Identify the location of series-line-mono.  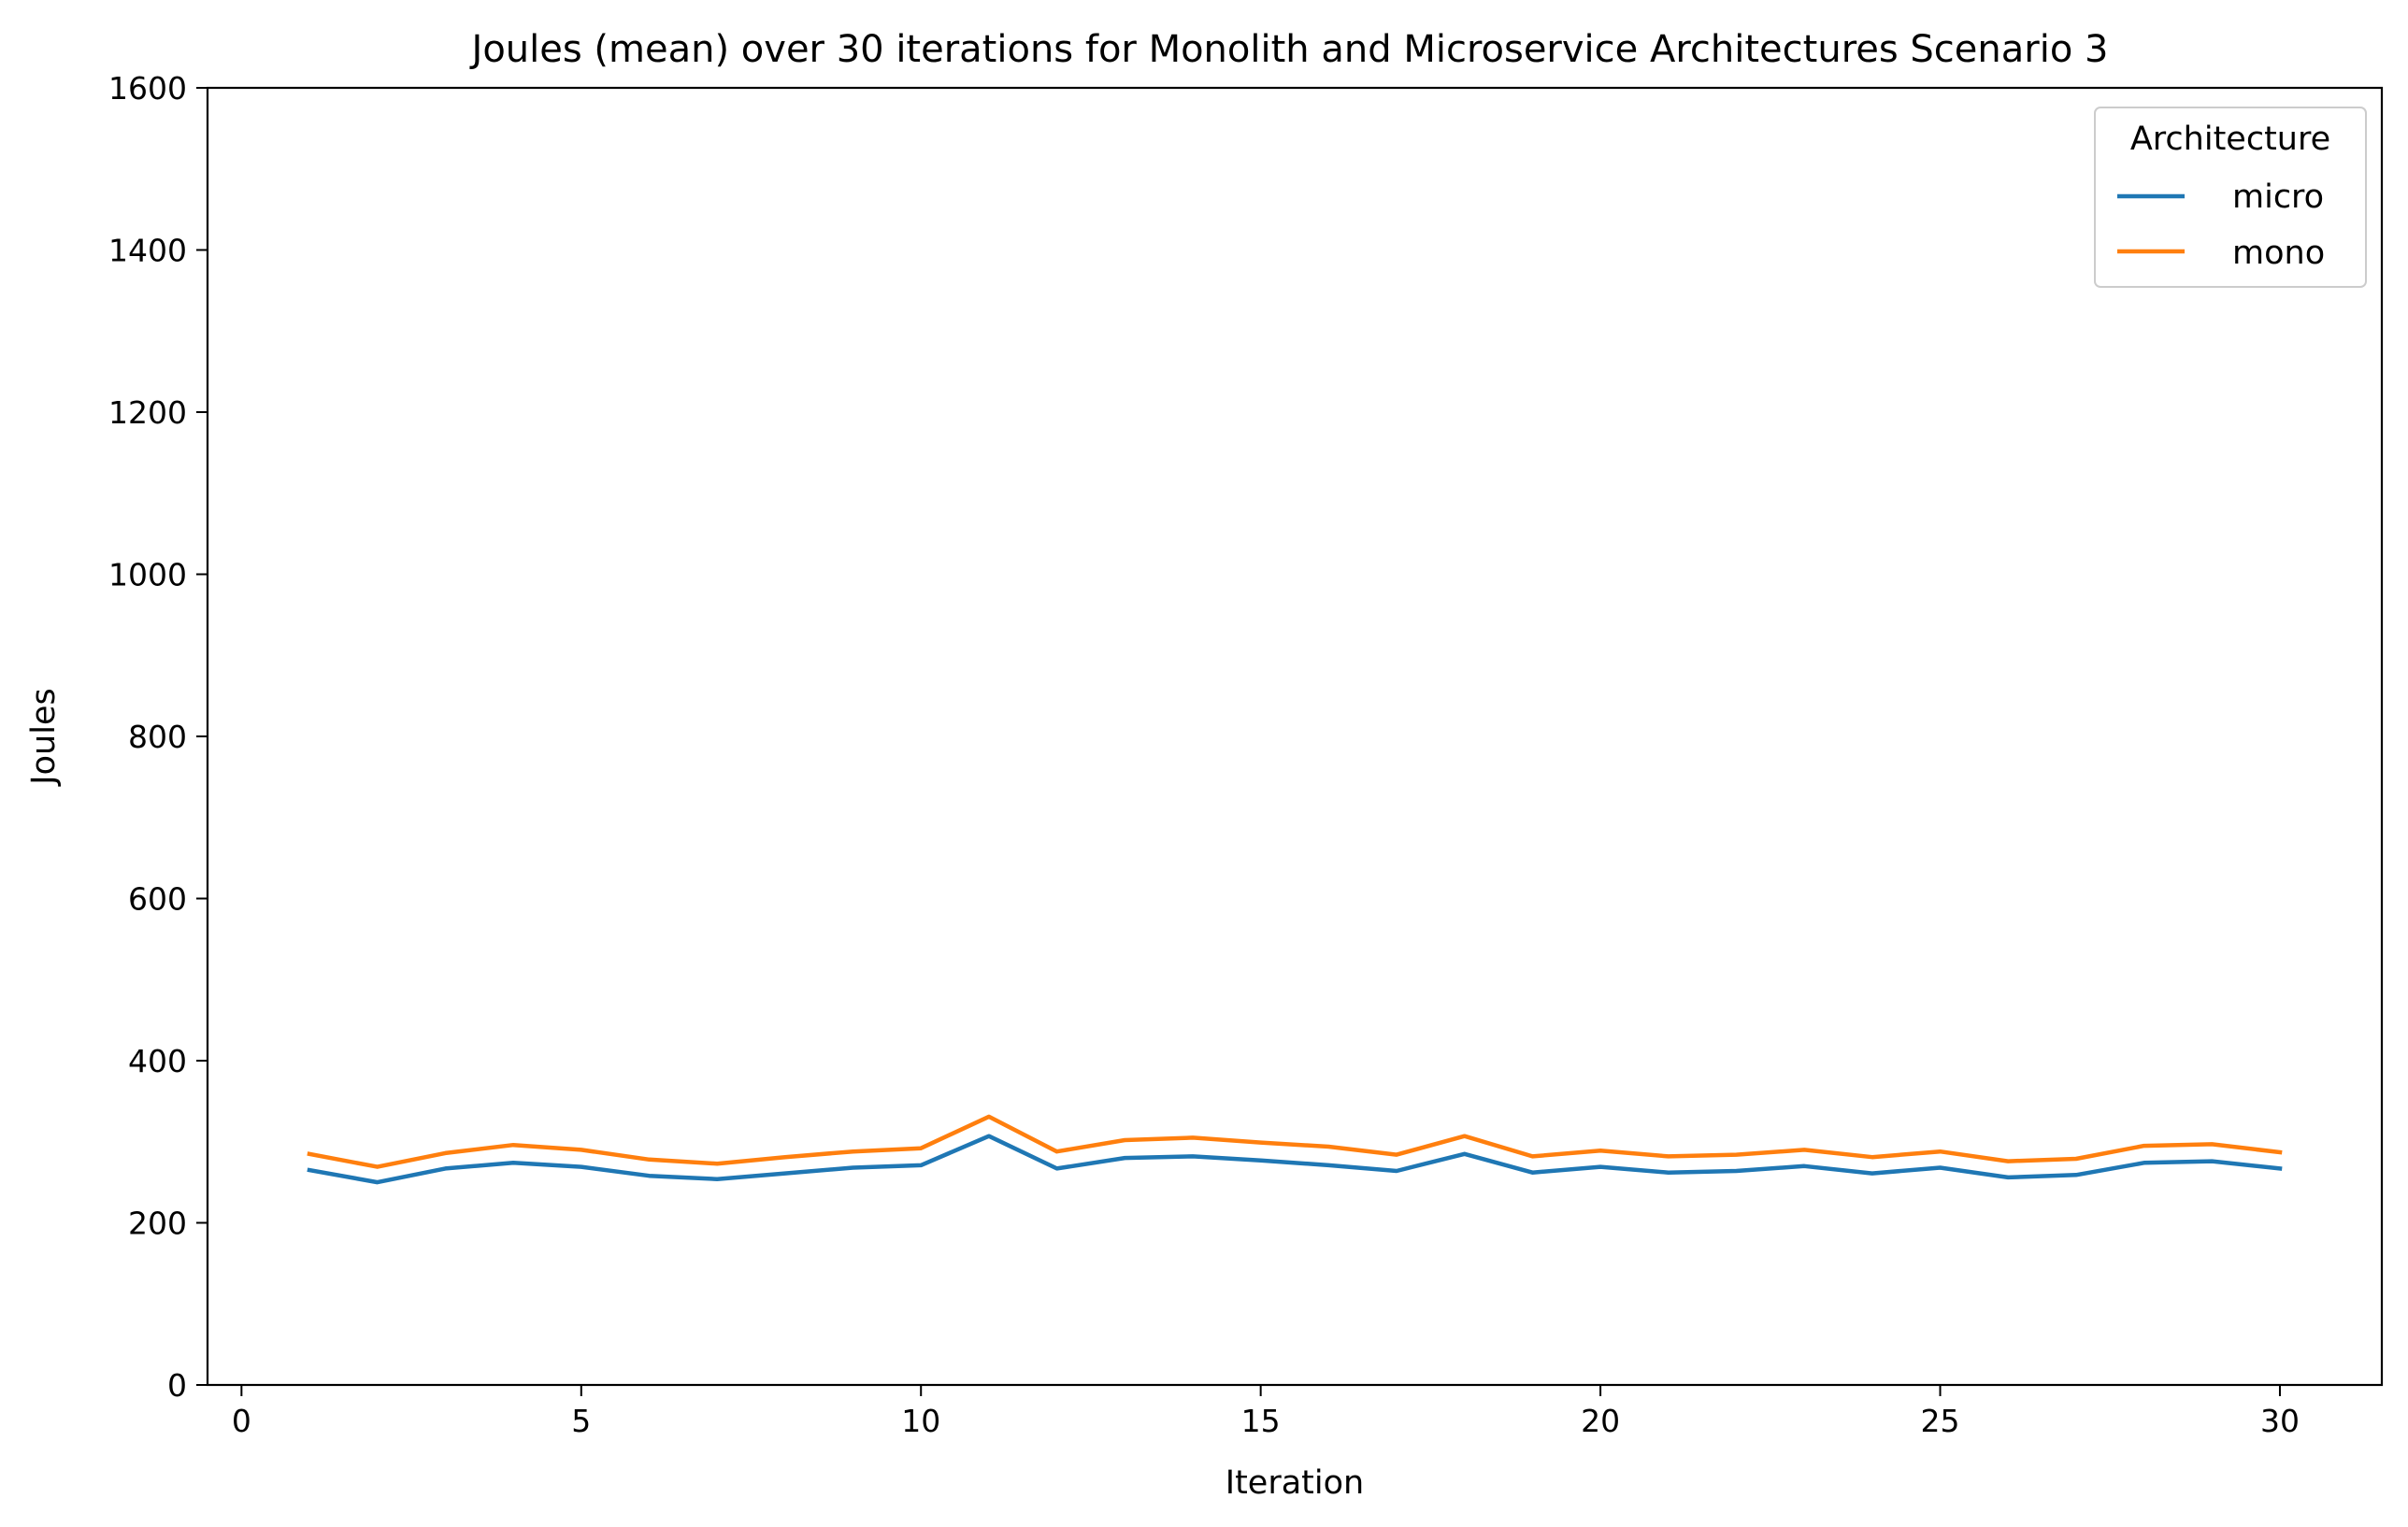
(1295, 1141).